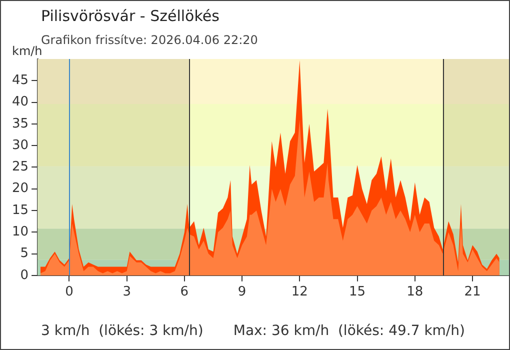 The width and height of the screenshot is (510, 350). What do you see at coordinates (126, 292) in the screenshot?
I see `x-tick-label: 3` at bounding box center [126, 292].